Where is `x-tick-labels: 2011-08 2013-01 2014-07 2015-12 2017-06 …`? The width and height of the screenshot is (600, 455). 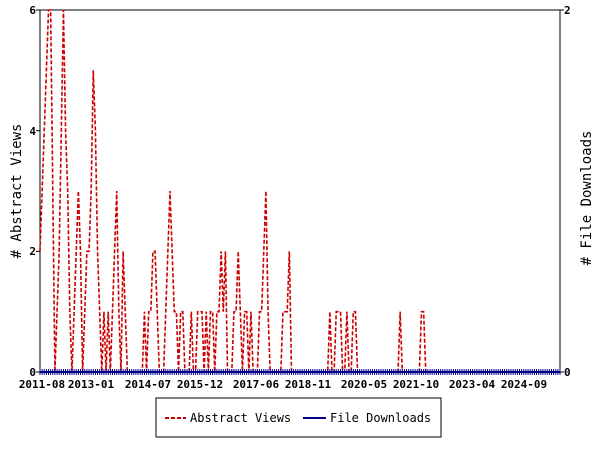 x-tick-labels: 2011-08 2013-01 2014-07 2015-12 2017-06 … is located at coordinates (283, 384).